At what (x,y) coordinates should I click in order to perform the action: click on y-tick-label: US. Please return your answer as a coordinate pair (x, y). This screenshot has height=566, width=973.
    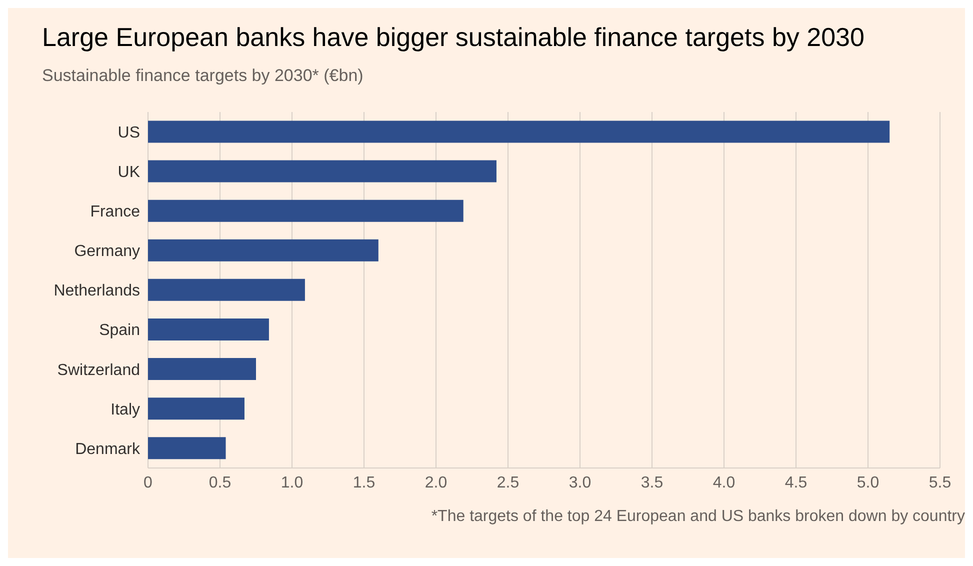
    Looking at the image, I should click on (129, 133).